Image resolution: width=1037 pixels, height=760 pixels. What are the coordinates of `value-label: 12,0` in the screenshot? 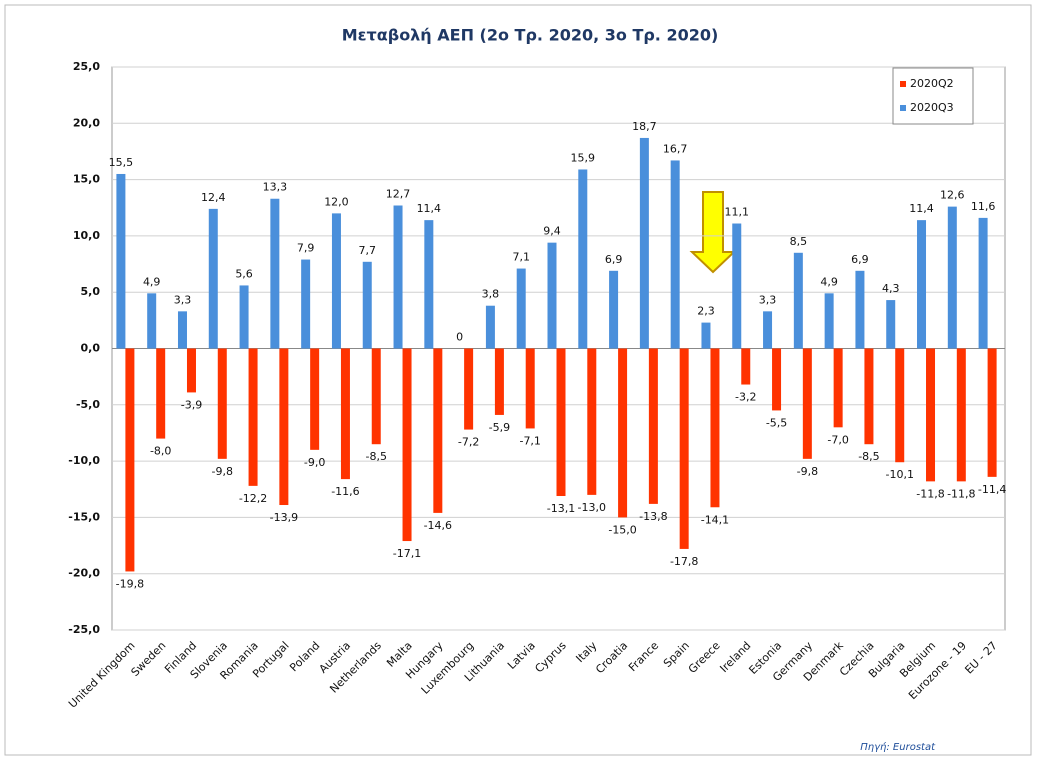 It's located at (336, 201).